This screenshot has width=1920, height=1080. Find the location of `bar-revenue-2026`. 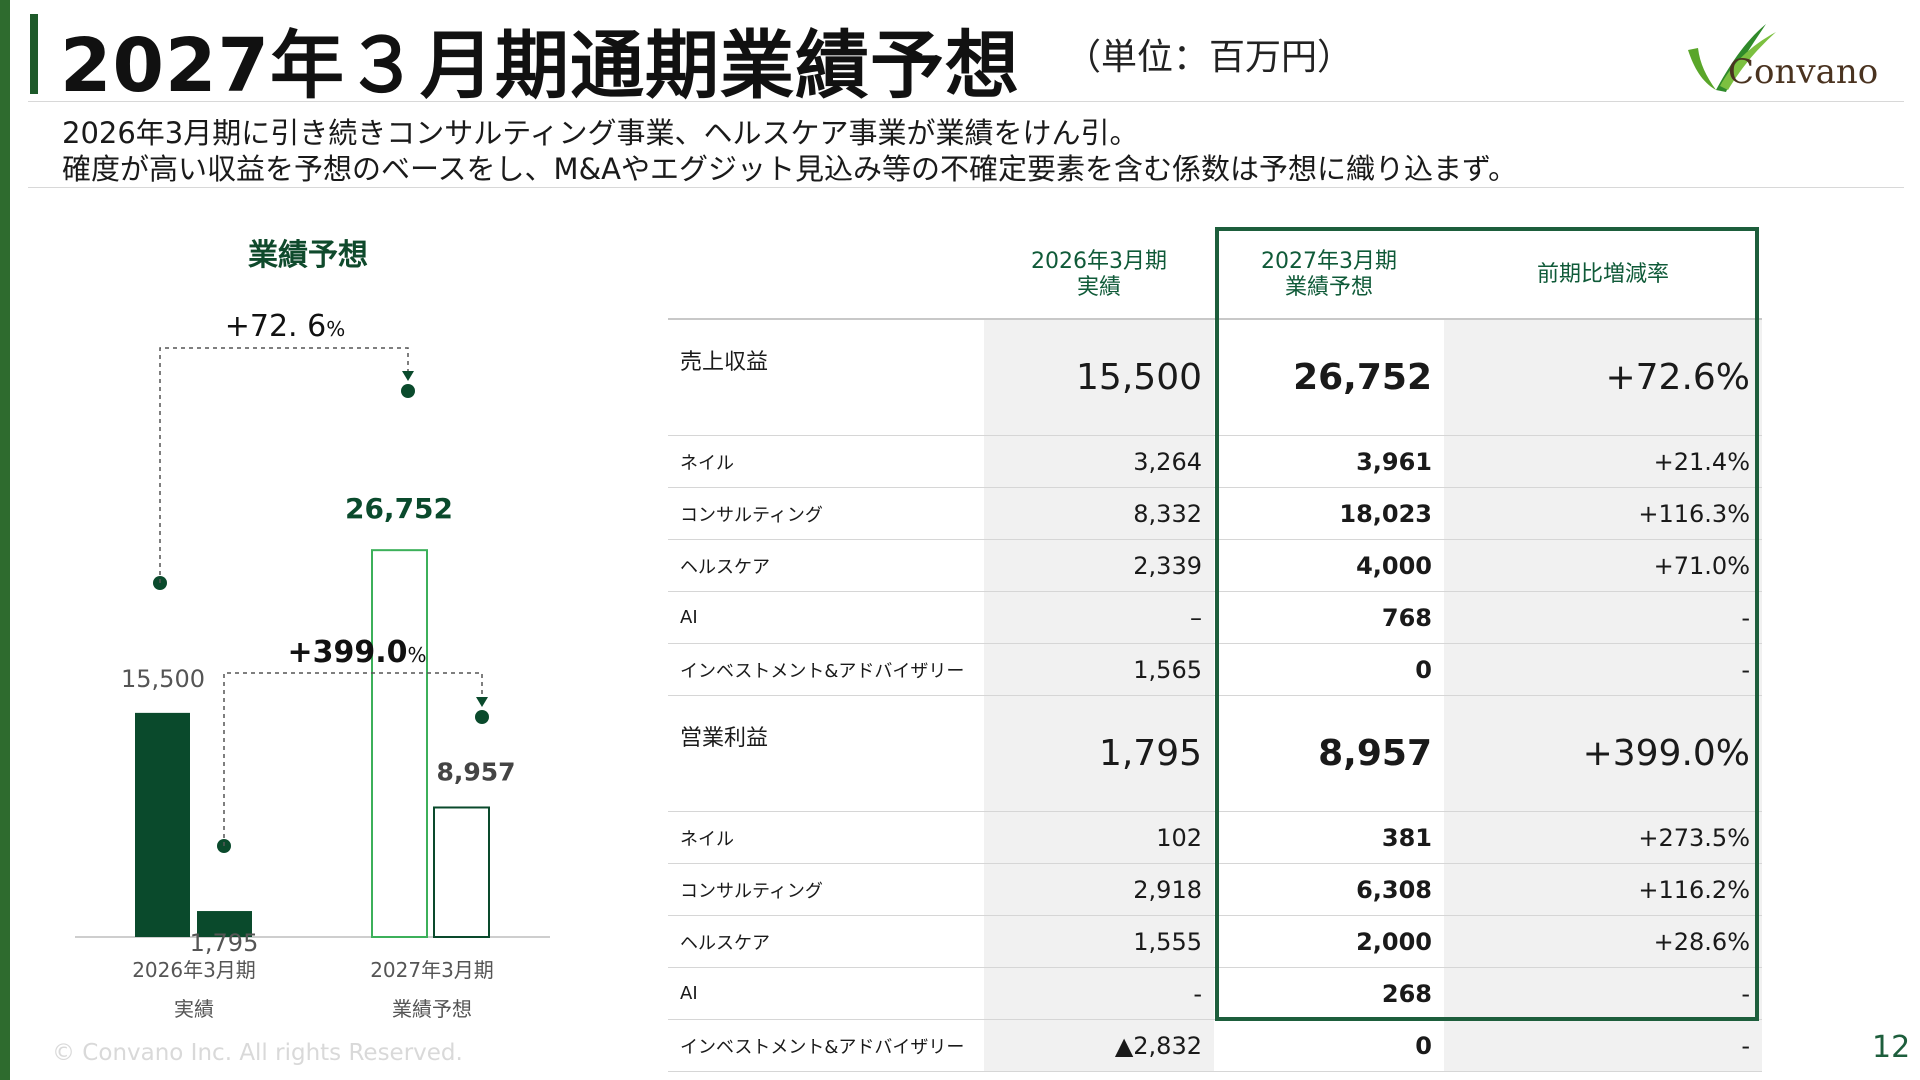

bar-revenue-2026 is located at coordinates (162, 824).